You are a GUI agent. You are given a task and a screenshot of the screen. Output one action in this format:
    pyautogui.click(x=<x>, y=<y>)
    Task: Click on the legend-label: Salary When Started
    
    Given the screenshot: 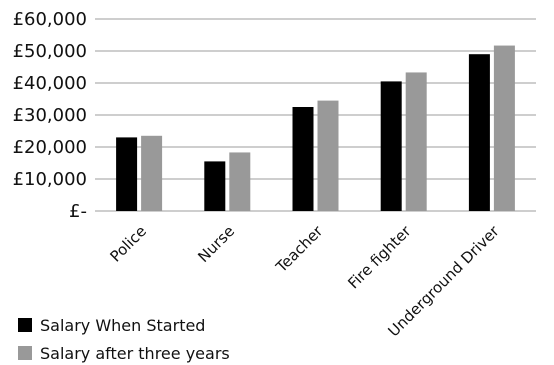 What is the action you would take?
    pyautogui.click(x=122, y=325)
    